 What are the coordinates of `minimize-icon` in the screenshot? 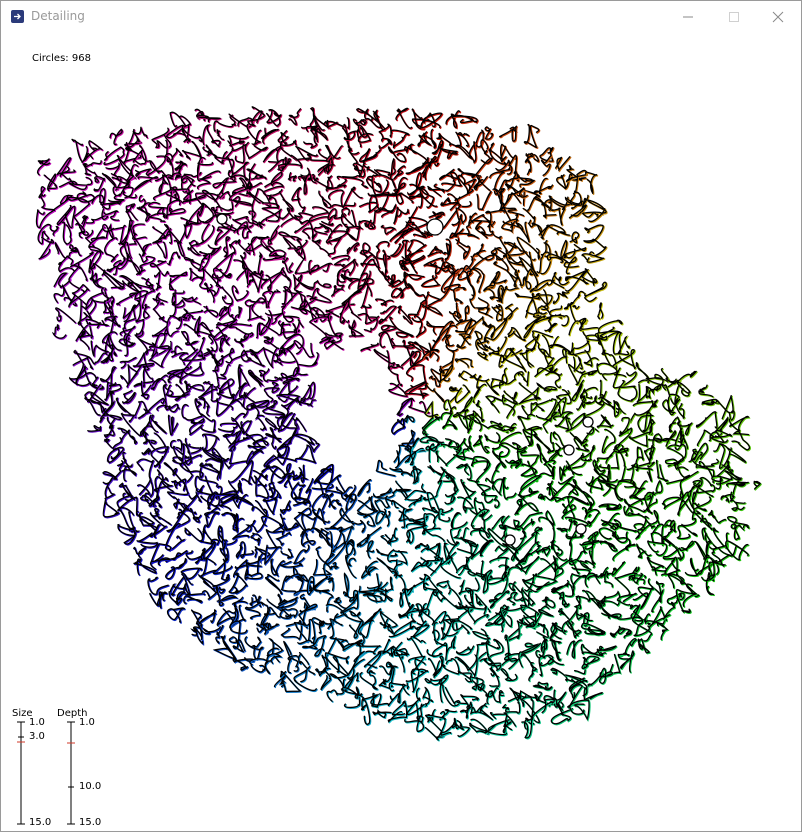 It's located at (688, 17).